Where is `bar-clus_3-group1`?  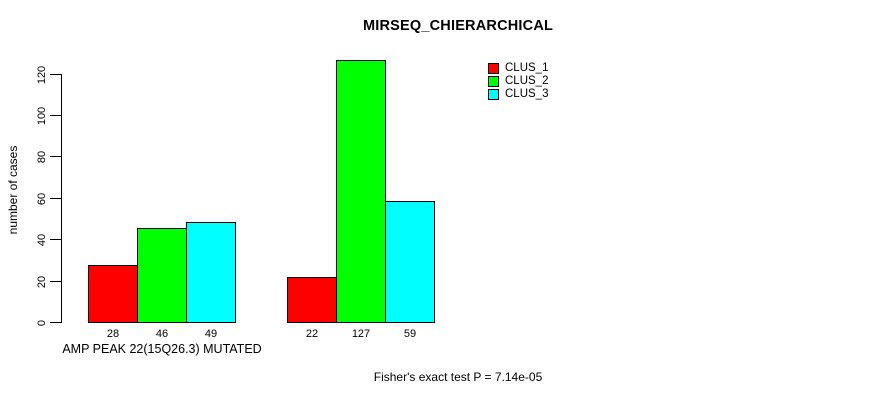
bar-clus_3-group1 is located at coordinates (211, 272).